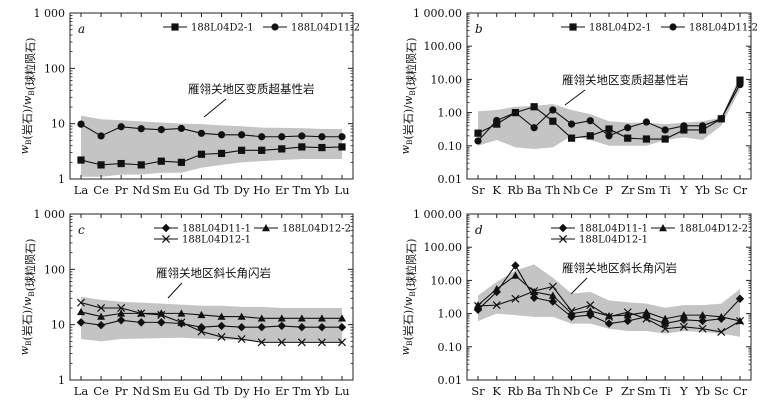 The image size is (762, 406). What do you see at coordinates (665, 190) in the screenshot?
I see `x-tick-label: Ti` at bounding box center [665, 190].